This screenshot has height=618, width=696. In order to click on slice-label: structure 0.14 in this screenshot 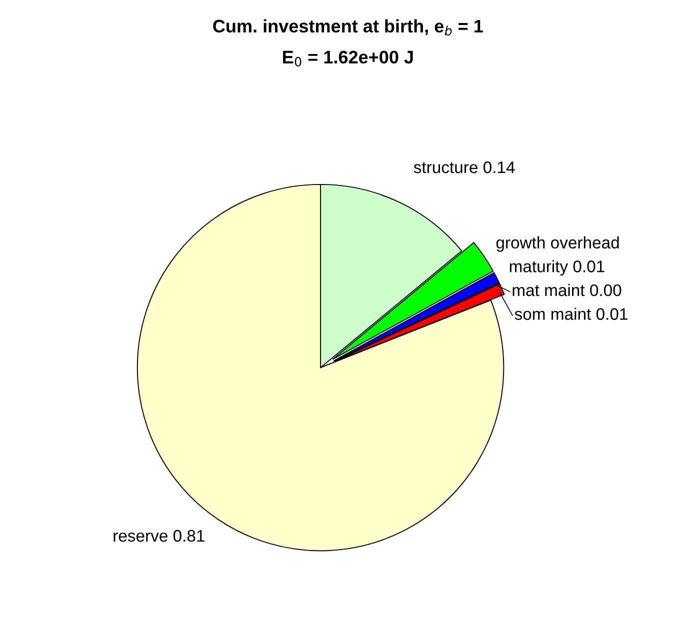, I will do `click(464, 167)`.